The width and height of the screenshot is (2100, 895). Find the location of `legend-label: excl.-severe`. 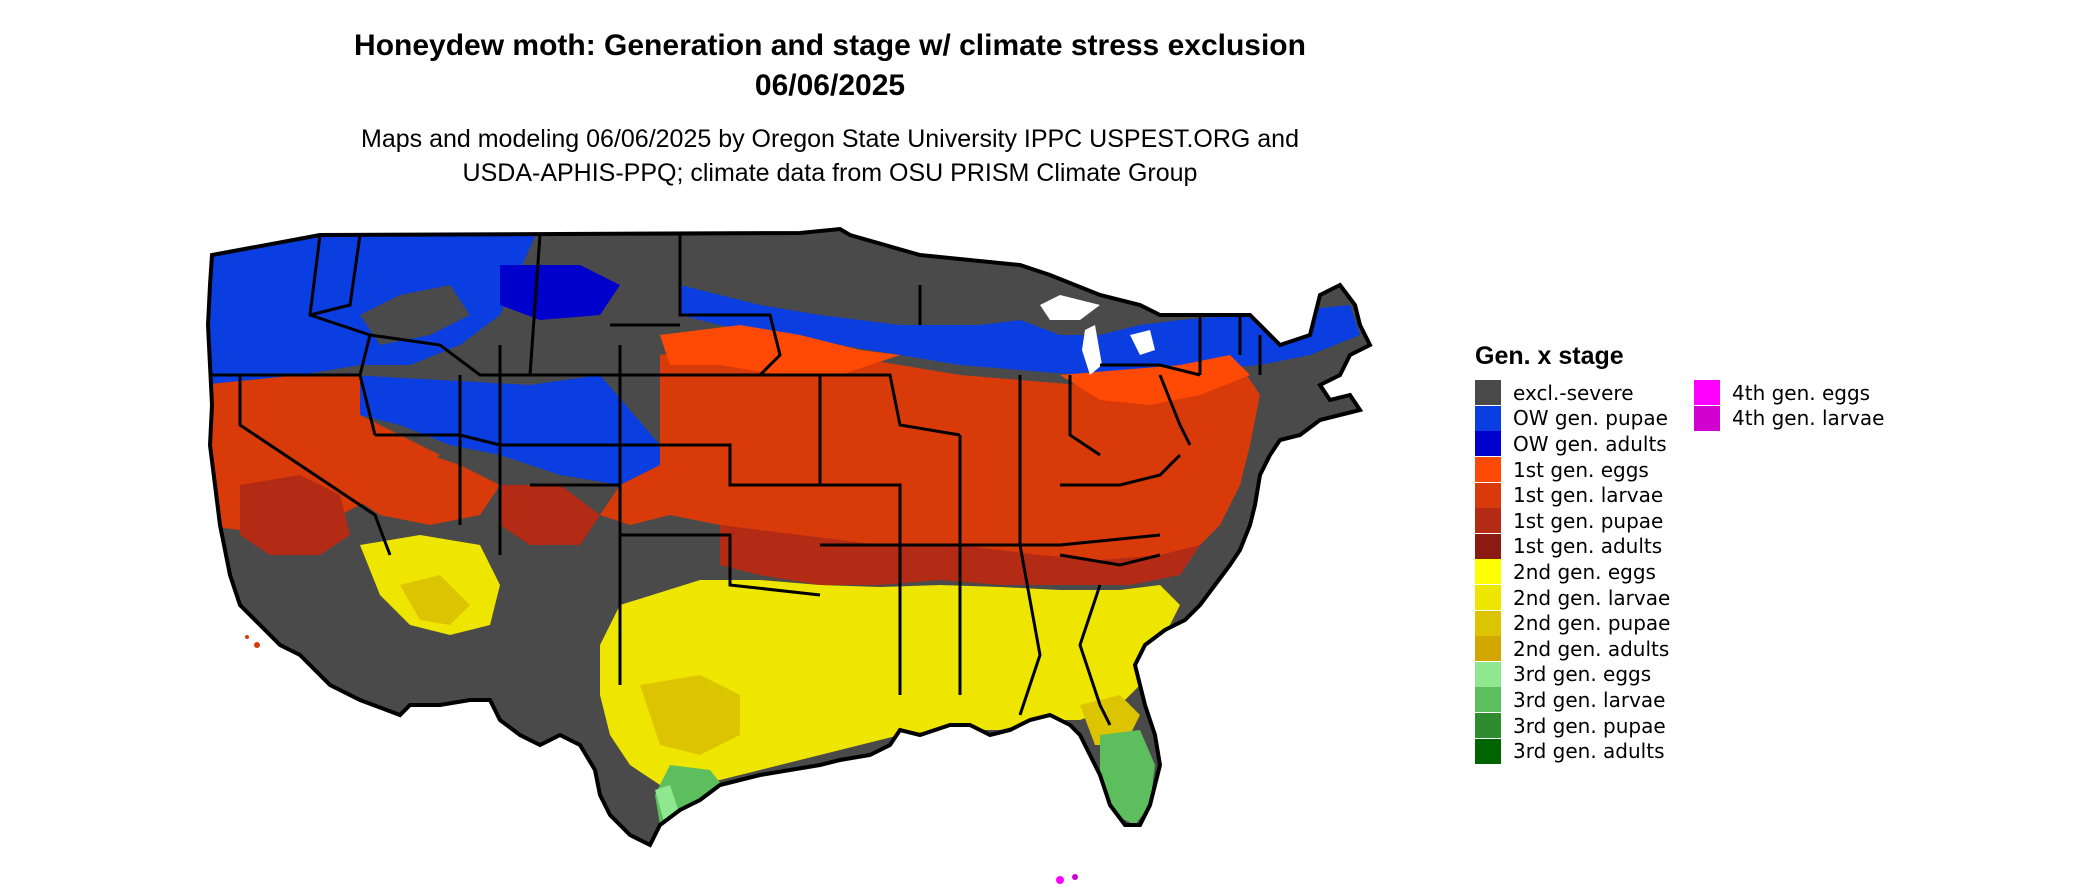

legend-label: excl.-severe is located at coordinates (1573, 392).